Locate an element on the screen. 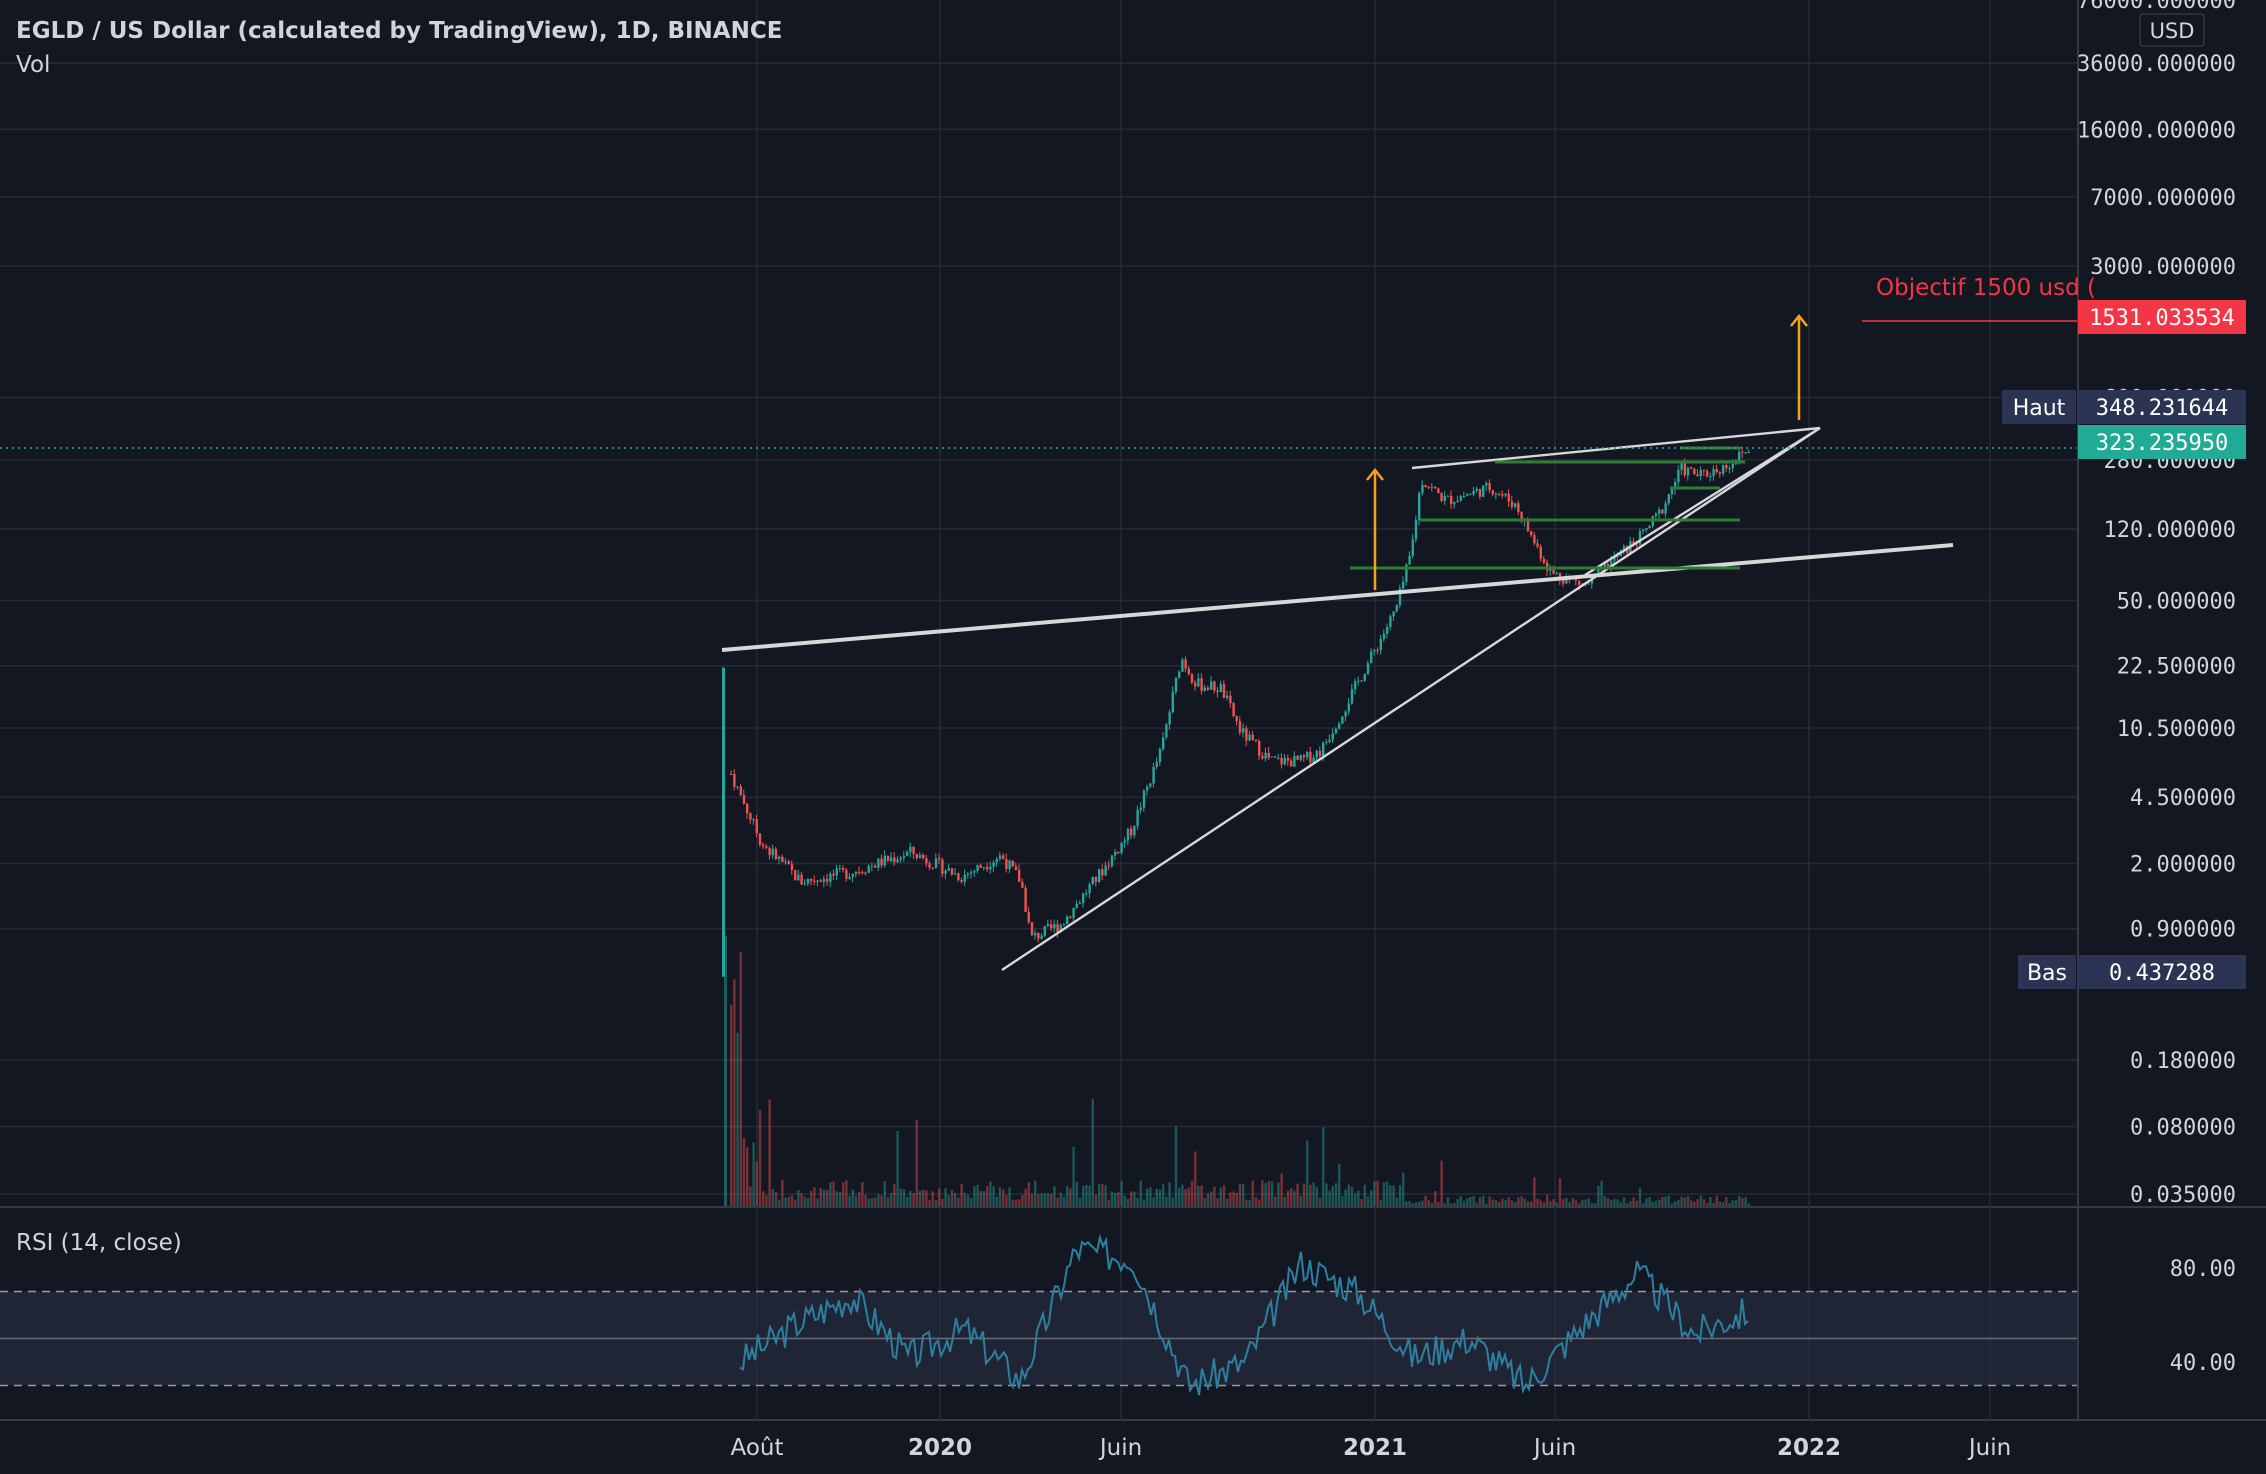 The image size is (2266, 1474). price-tick-label: 10.500000 is located at coordinates (2176, 729).